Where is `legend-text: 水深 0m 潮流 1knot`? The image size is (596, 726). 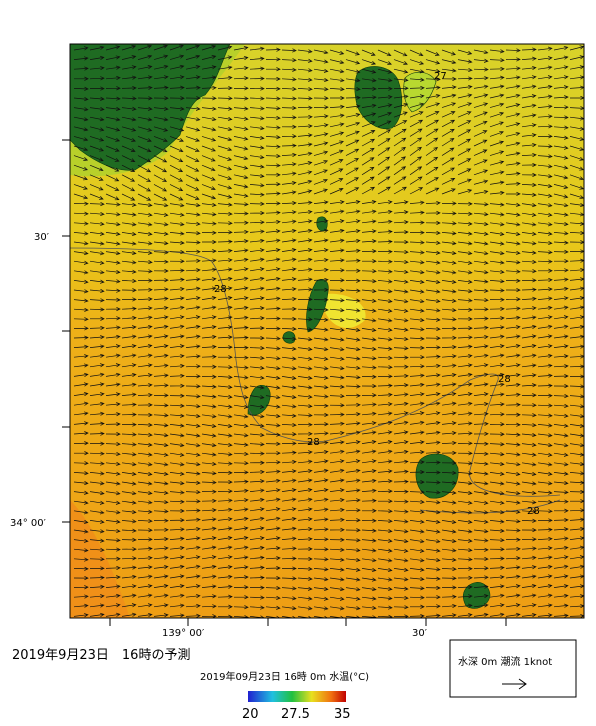
legend-text: 水深 0m 潮流 1knot is located at coordinates (505, 661).